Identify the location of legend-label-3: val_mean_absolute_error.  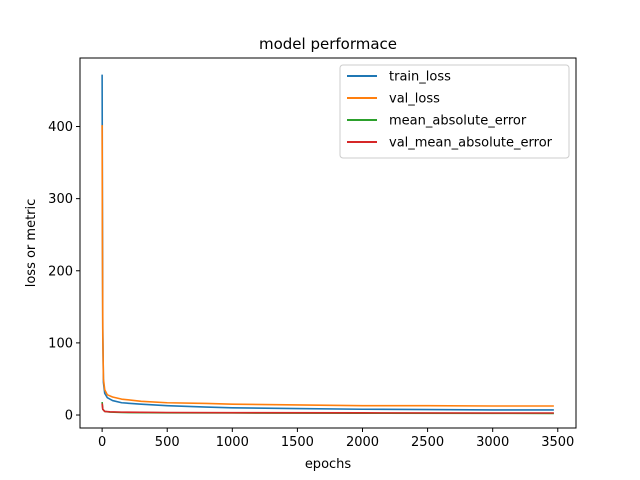
(471, 143).